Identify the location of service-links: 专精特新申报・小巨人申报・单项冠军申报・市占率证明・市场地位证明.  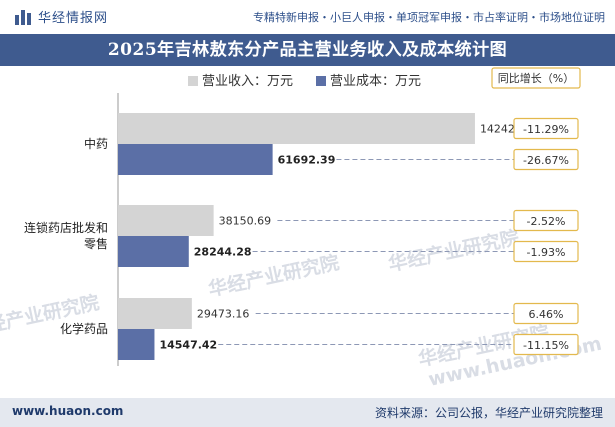
(429, 17).